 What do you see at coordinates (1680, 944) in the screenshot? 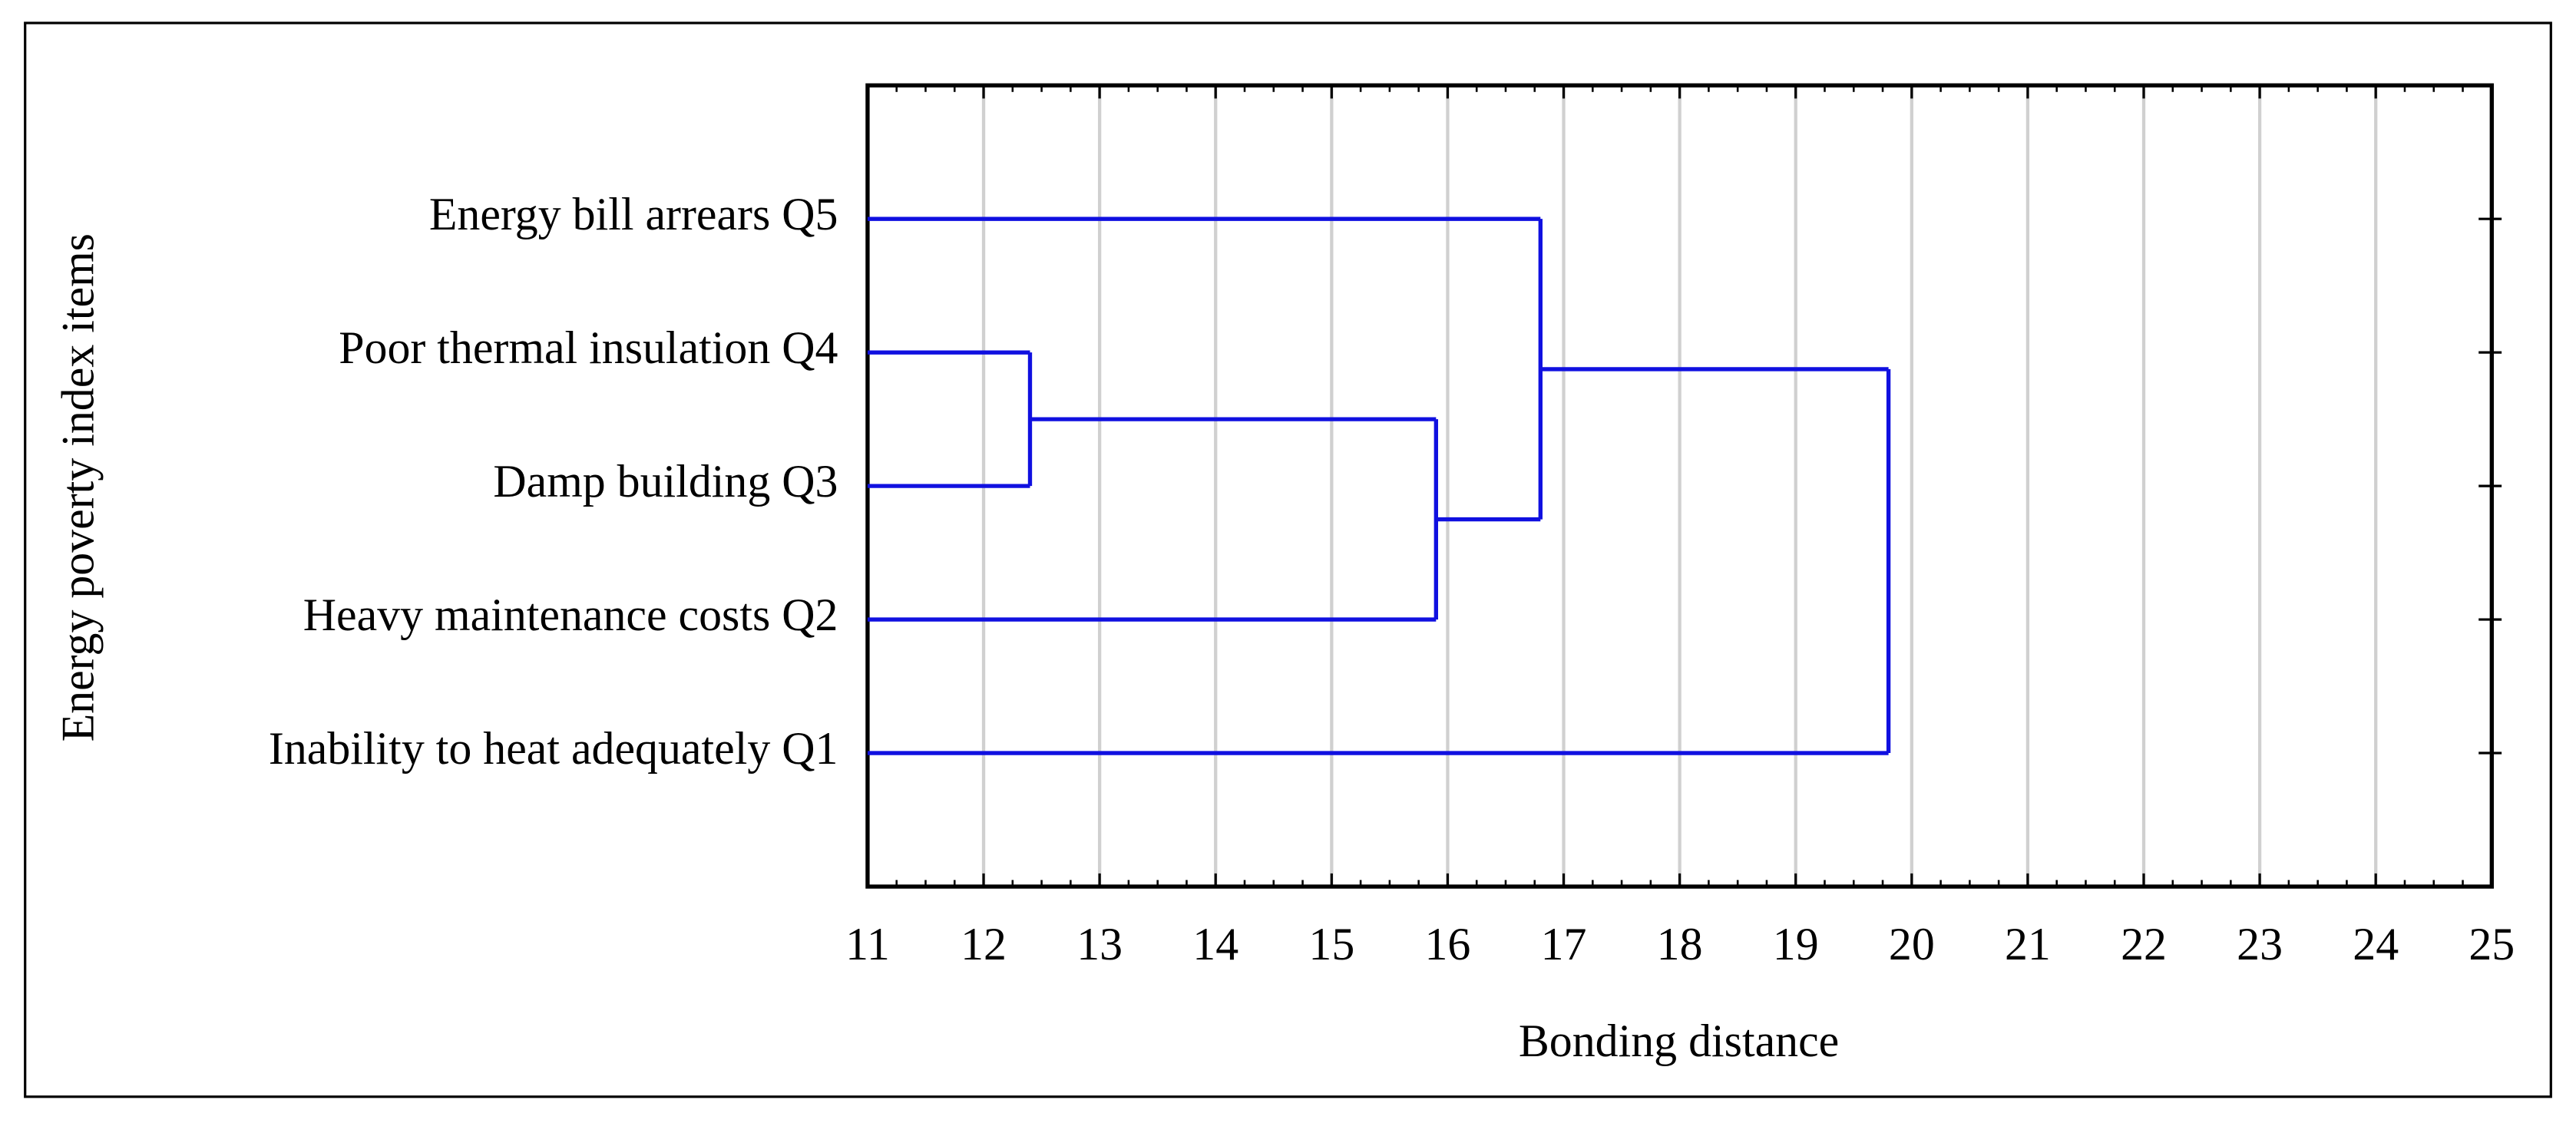
I see `x-tick-label: 18` at bounding box center [1680, 944].